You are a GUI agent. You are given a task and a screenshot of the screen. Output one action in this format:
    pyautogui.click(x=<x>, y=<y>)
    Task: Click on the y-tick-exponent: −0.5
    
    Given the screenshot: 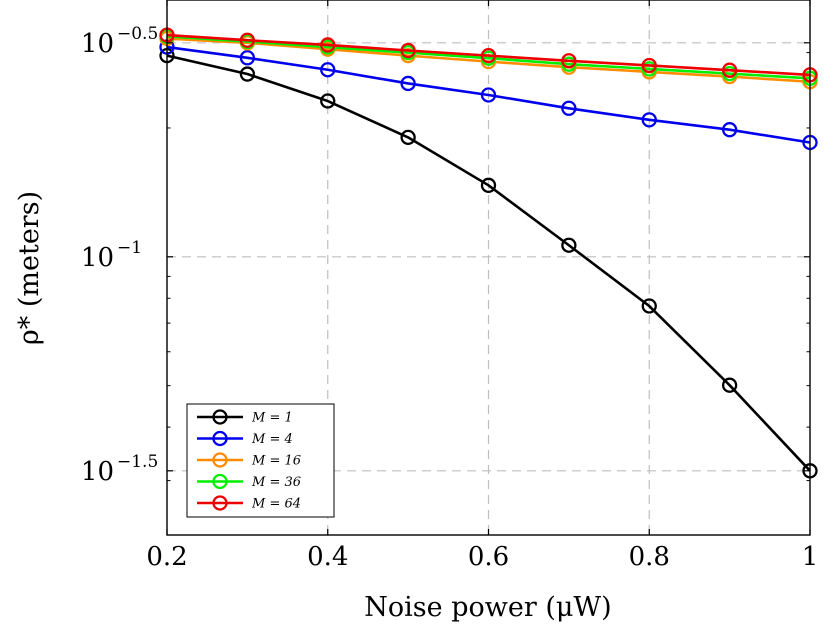 What is the action you would take?
    pyautogui.click(x=137, y=34)
    